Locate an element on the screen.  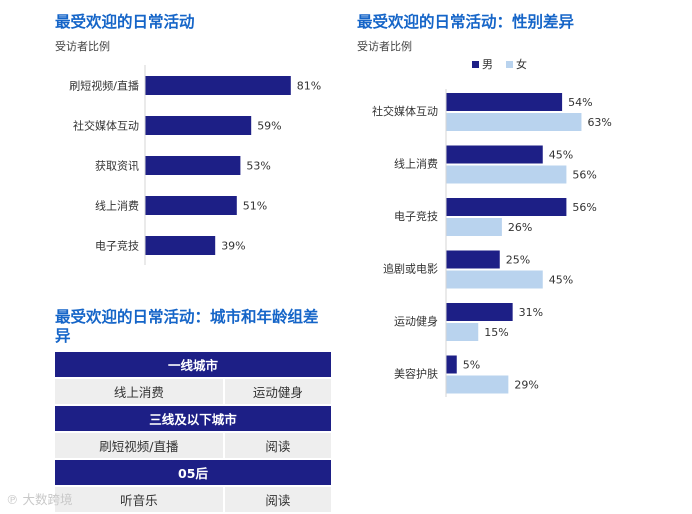
table-cell: 刷短视频/直播 is located at coordinates (140, 446).